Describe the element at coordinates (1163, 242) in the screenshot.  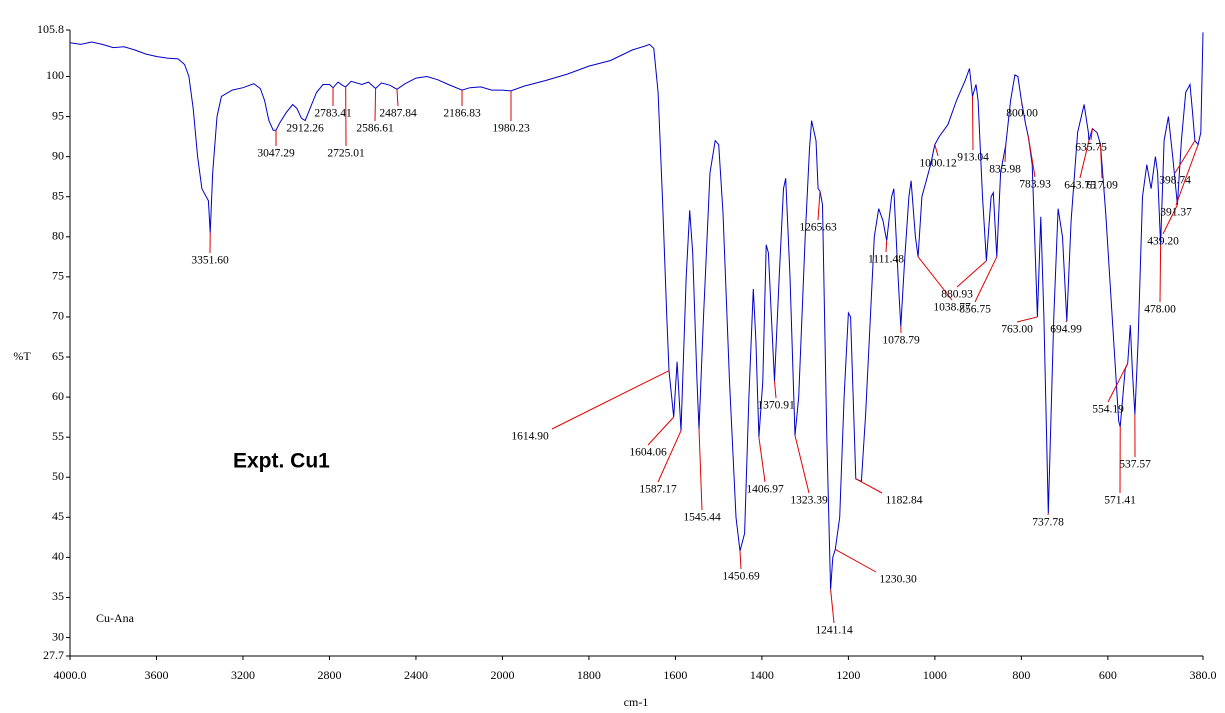
I see `peak-label: 439.20` at that location.